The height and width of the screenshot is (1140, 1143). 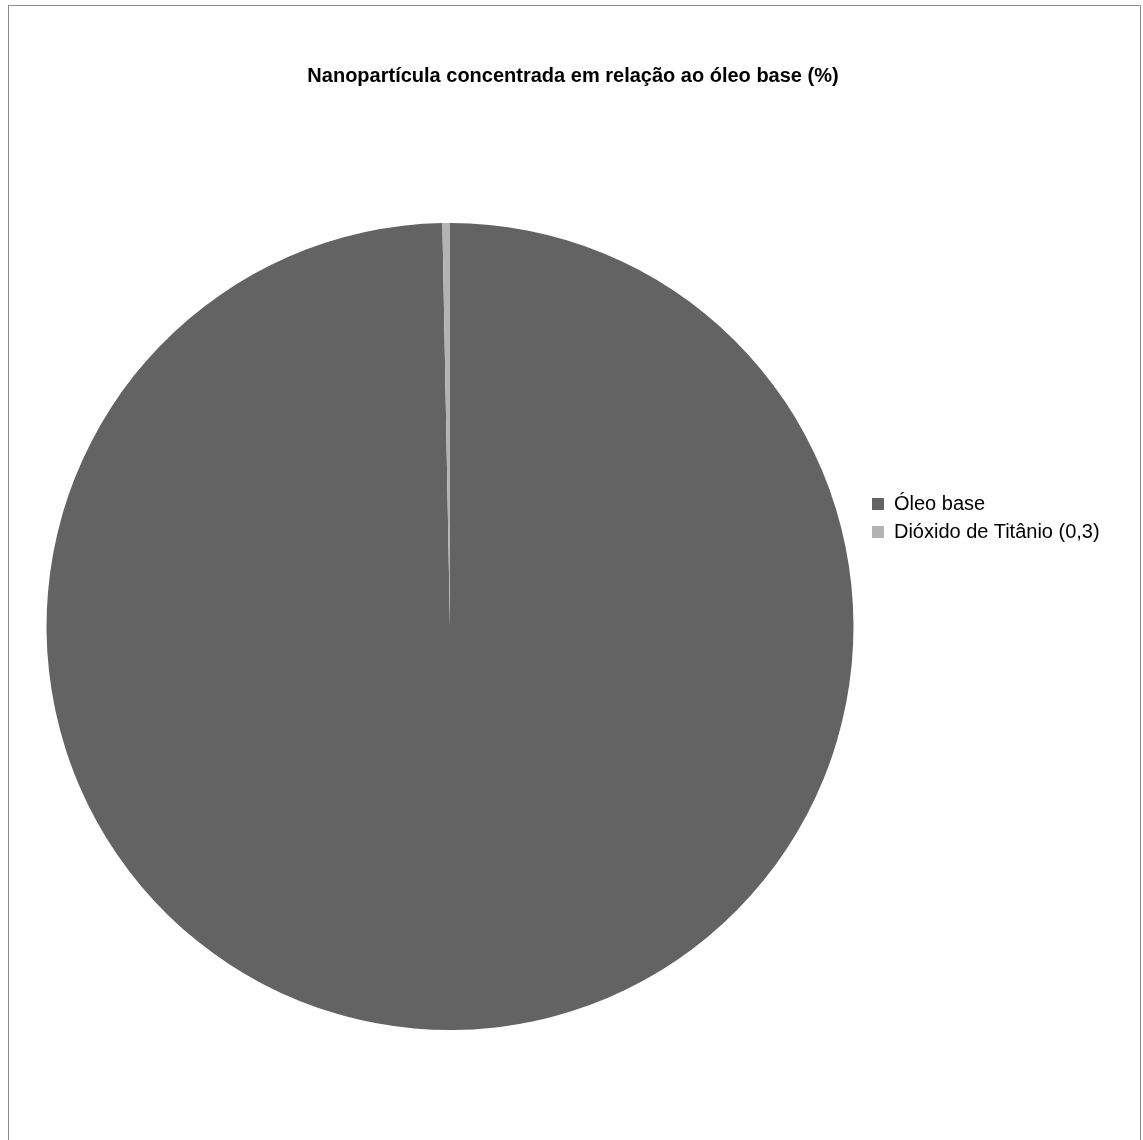 What do you see at coordinates (939, 502) in the screenshot?
I see `legend-label: Óleo base` at bounding box center [939, 502].